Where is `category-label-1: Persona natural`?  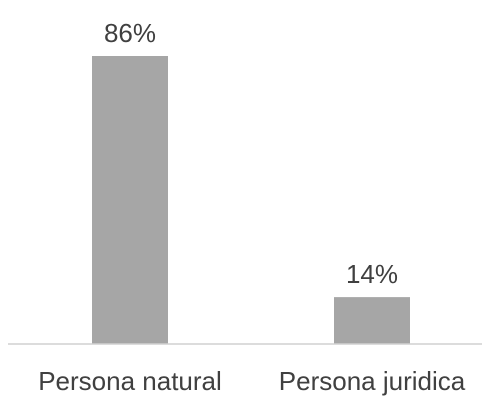 category-label-1: Persona natural is located at coordinates (130, 381).